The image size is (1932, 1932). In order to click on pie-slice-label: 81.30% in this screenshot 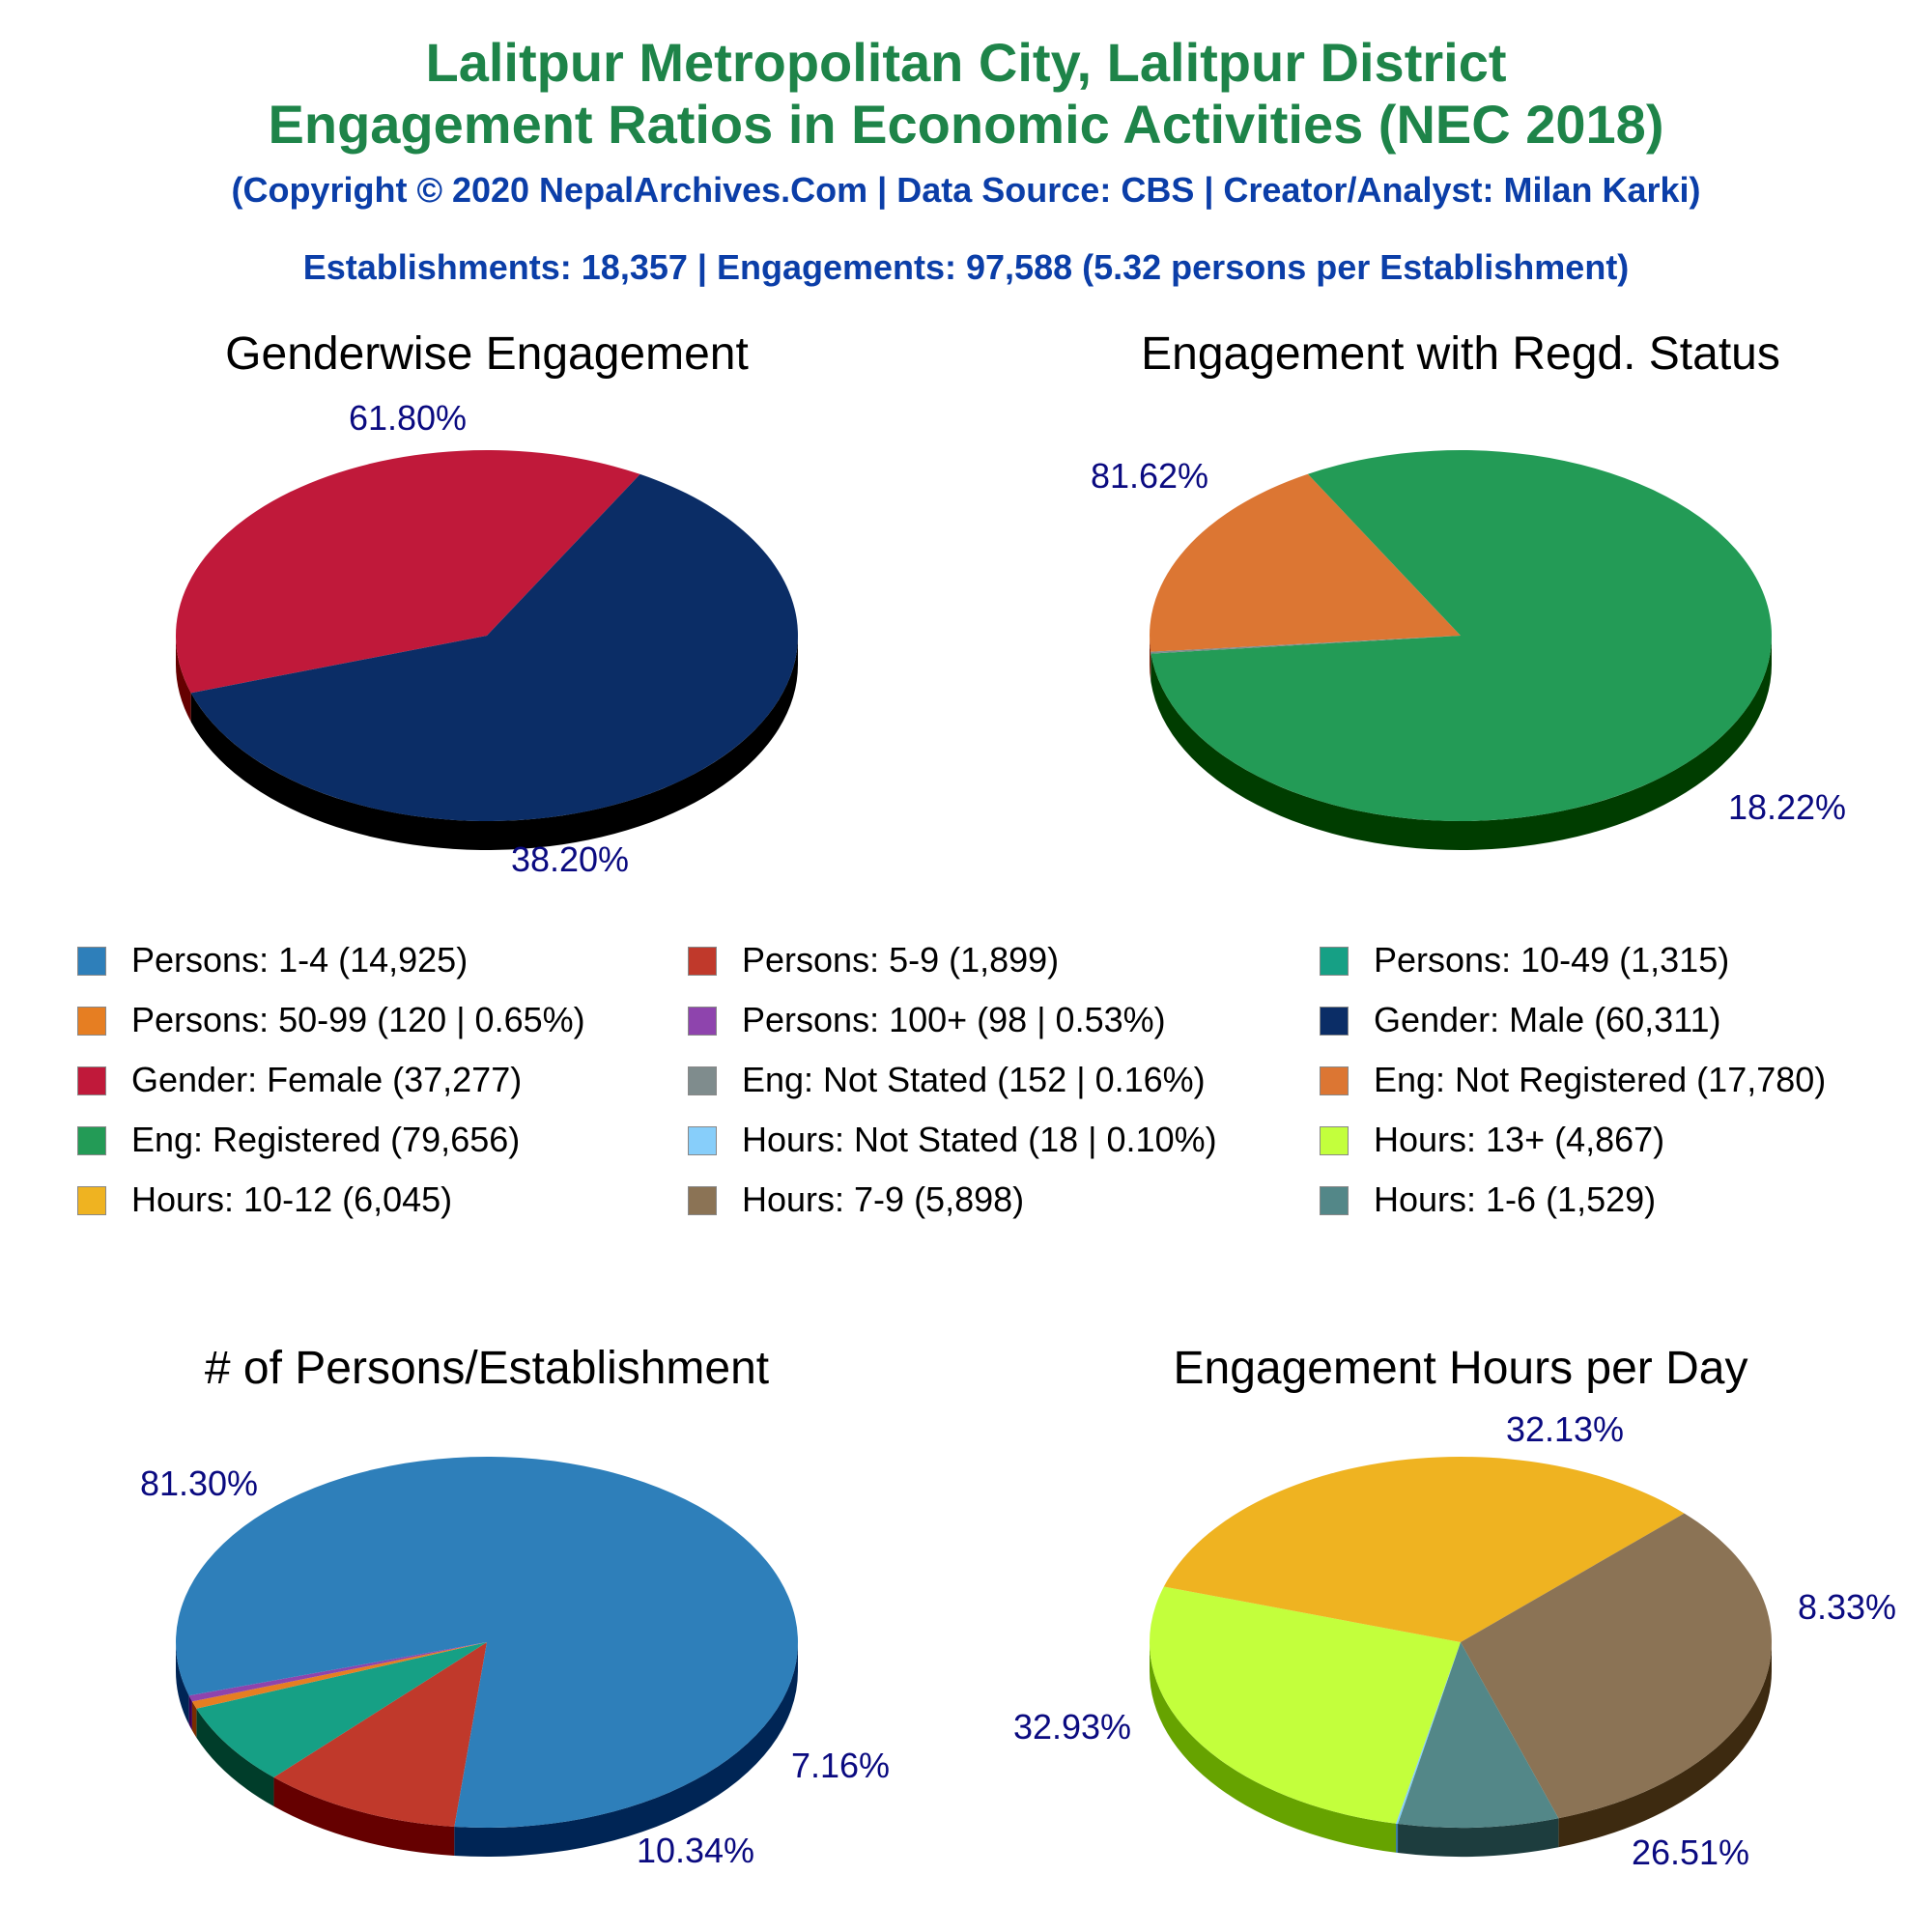, I will do `click(199, 1483)`.